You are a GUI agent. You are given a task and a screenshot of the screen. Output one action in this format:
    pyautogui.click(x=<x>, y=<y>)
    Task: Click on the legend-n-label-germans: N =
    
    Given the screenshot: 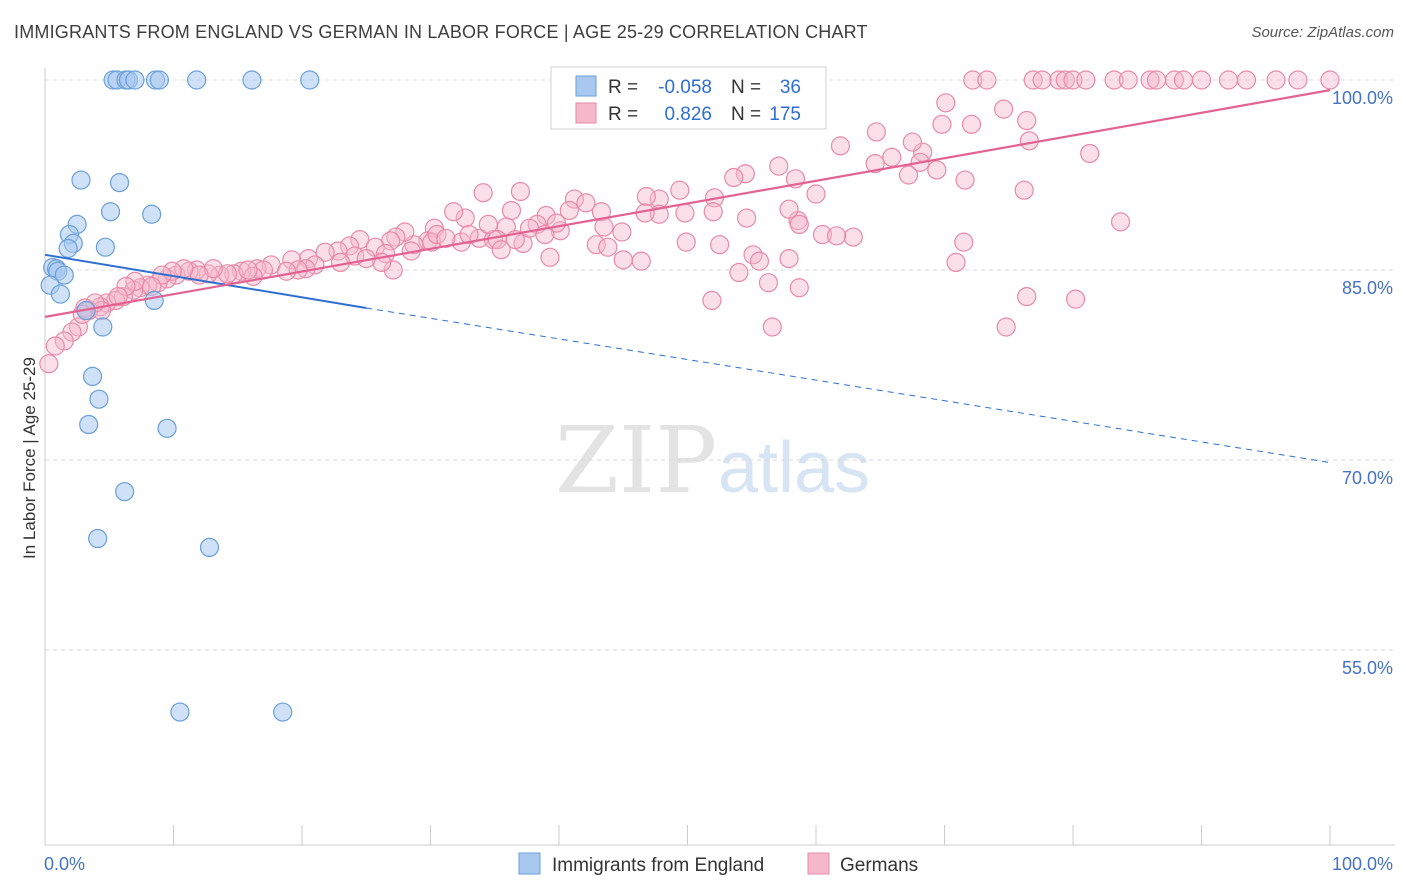 What is the action you would take?
    pyautogui.click(x=746, y=114)
    